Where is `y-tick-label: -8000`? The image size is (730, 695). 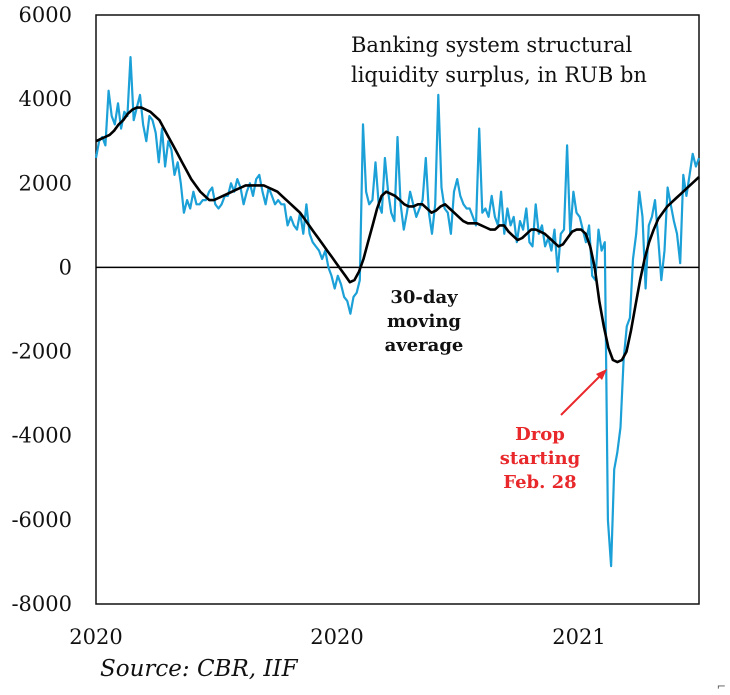 y-tick-label: -8000 is located at coordinates (41, 604).